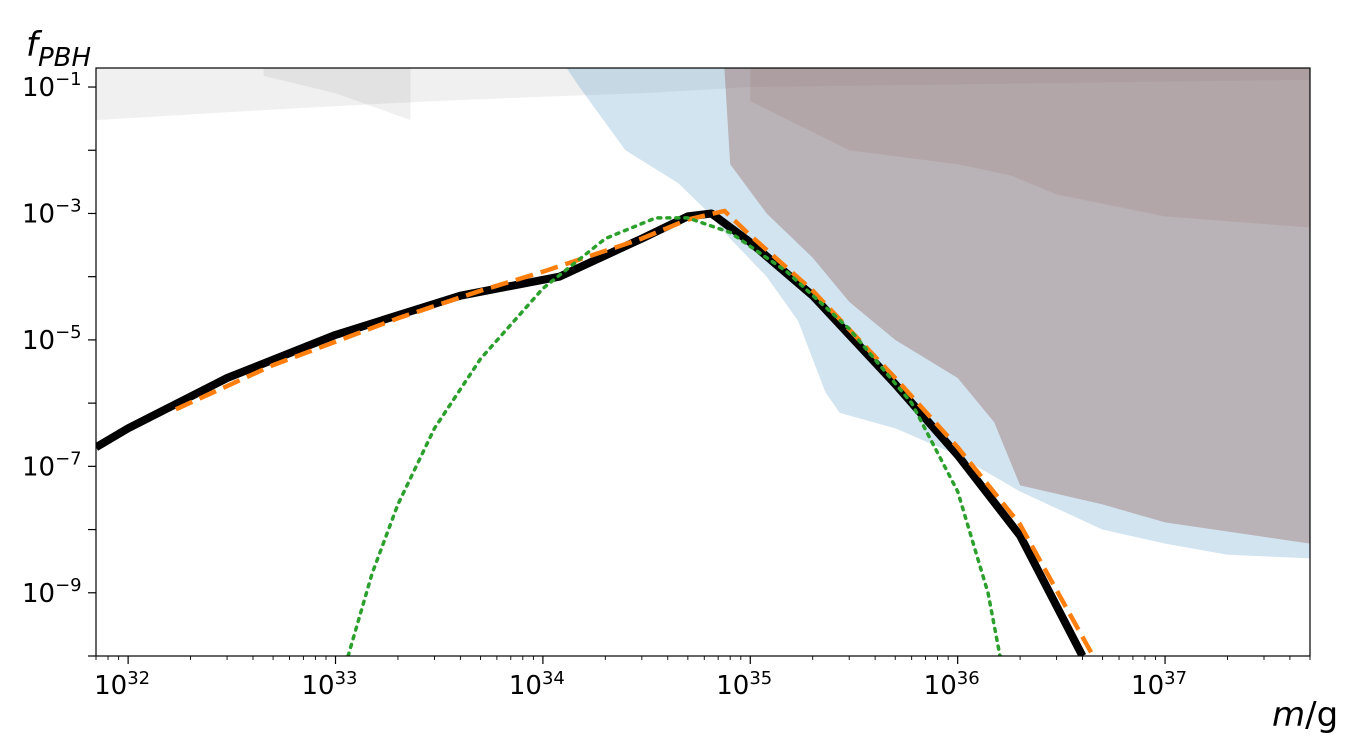 The height and width of the screenshot is (737, 1356). What do you see at coordinates (52, 212) in the screenshot?
I see `y-tick-label: 10⁻³` at bounding box center [52, 212].